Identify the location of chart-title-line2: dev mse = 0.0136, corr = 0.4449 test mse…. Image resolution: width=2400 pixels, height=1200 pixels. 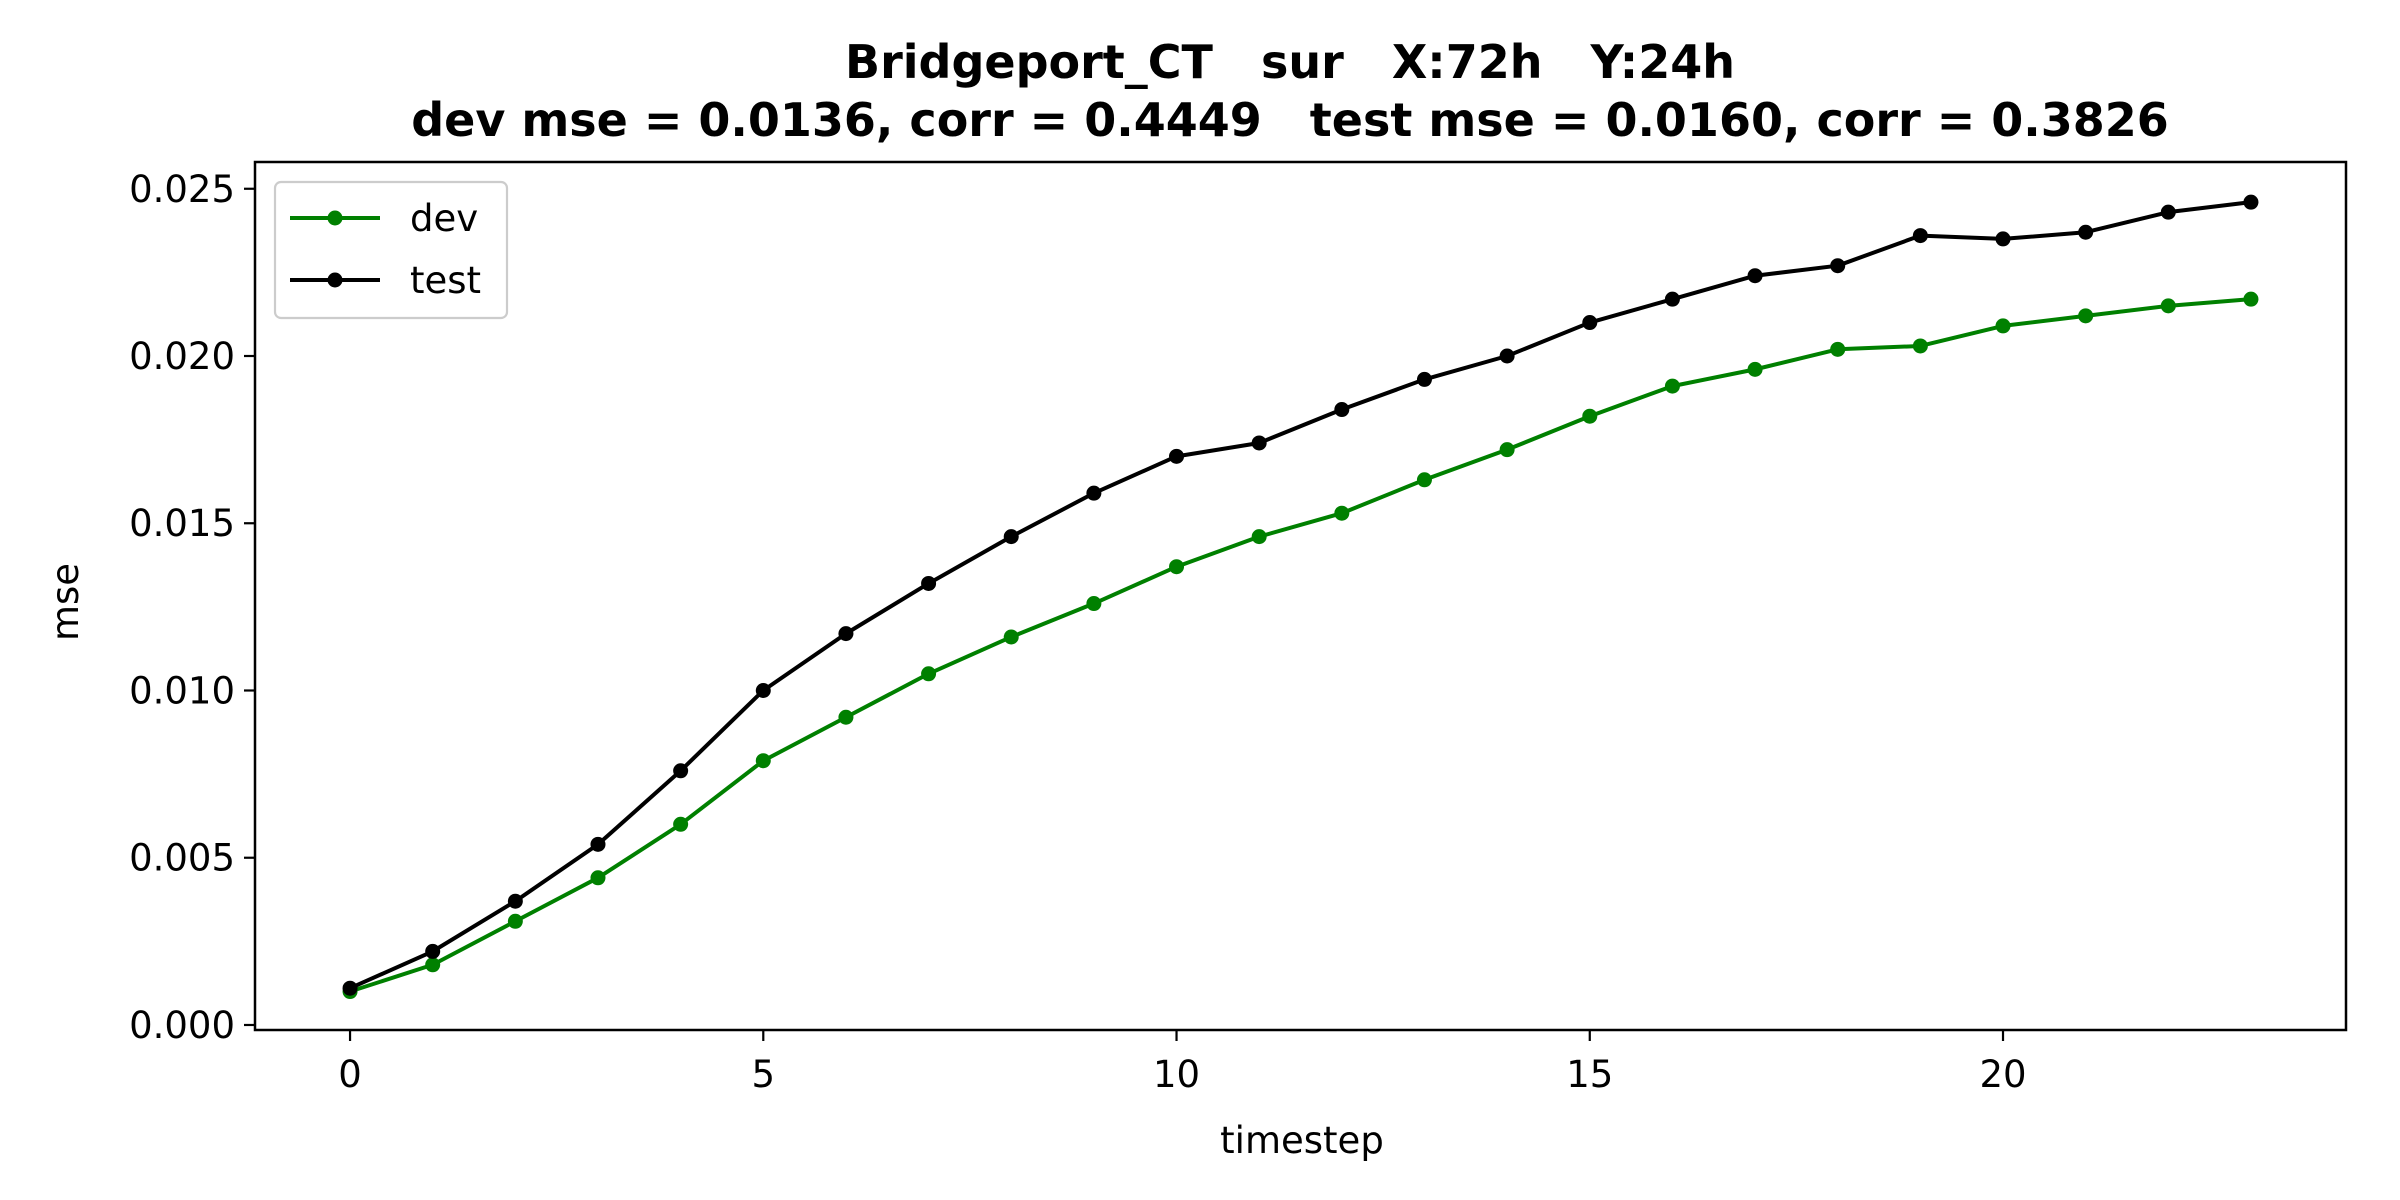
(1290, 120).